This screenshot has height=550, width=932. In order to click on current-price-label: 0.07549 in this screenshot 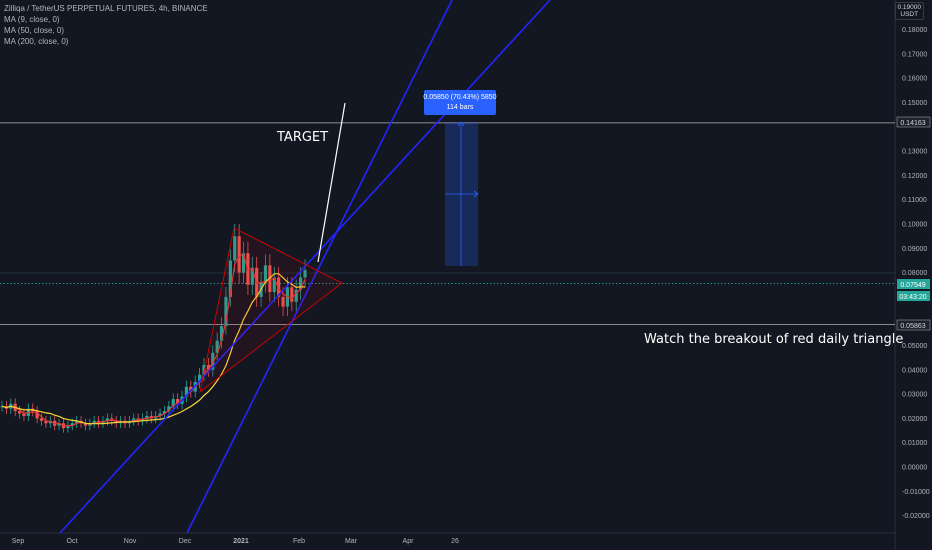, I will do `click(912, 285)`.